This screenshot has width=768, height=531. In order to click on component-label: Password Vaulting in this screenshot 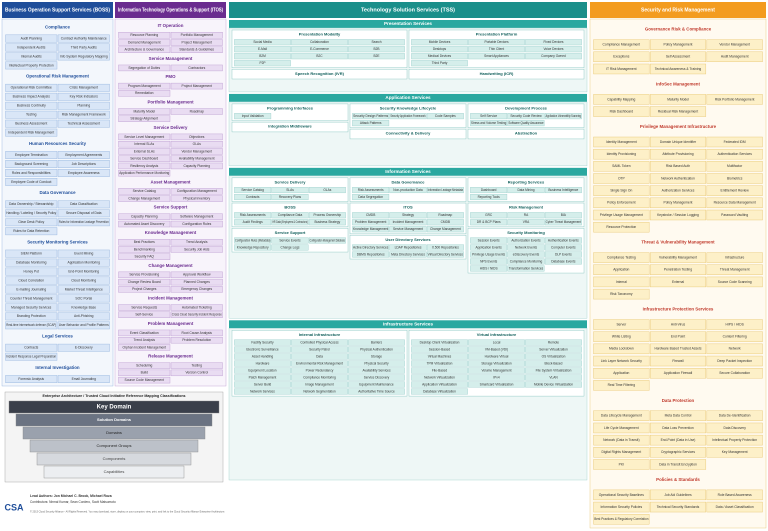, I will do `click(734, 215)`.